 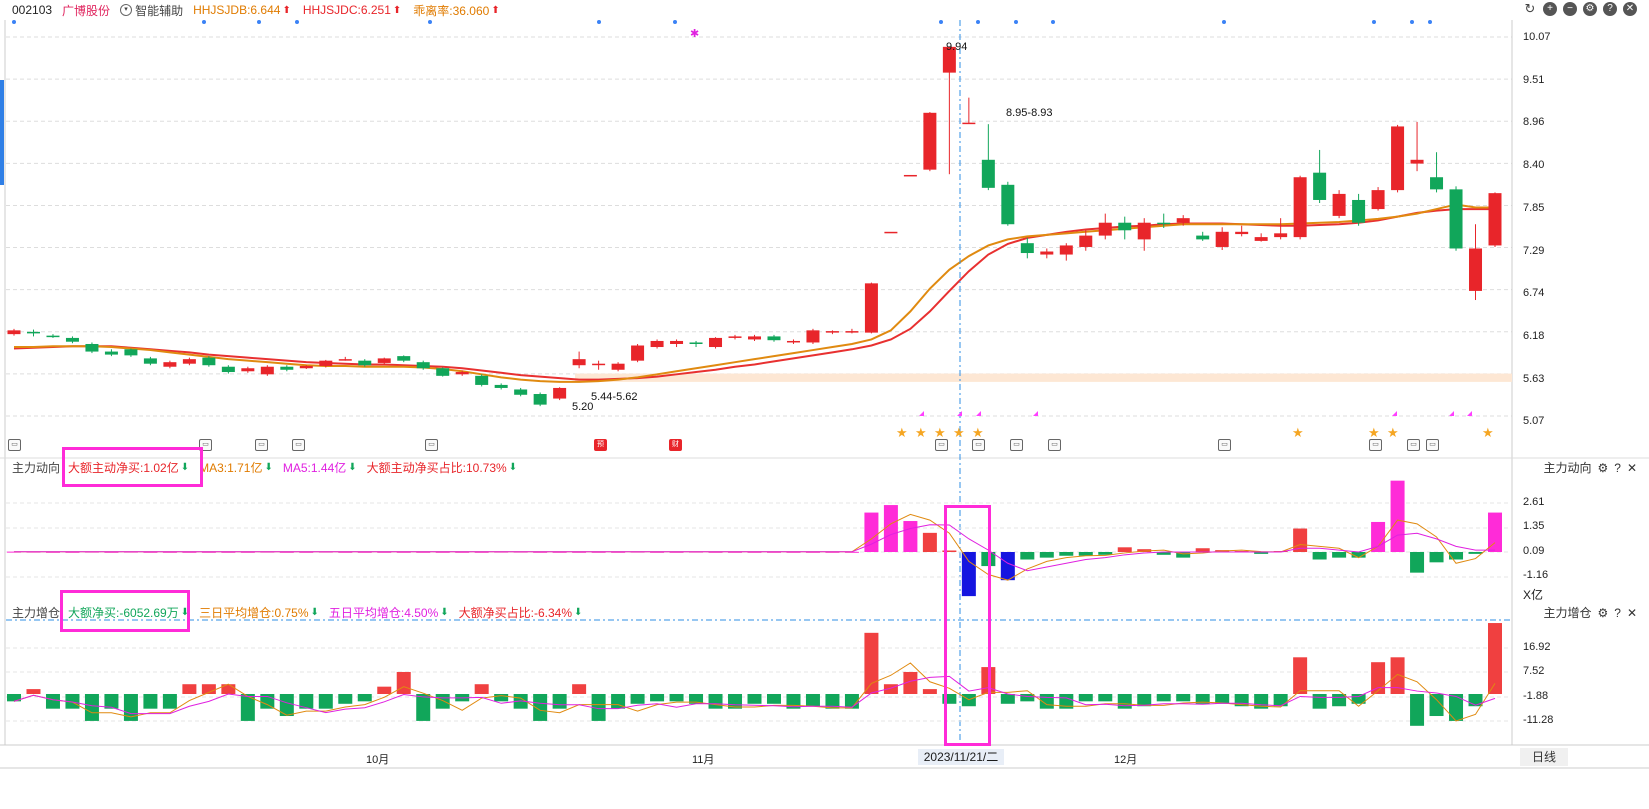 What do you see at coordinates (1590, 612) in the screenshot?
I see `panel2-controls: 主力增仓 ⚙ ? ✕` at bounding box center [1590, 612].